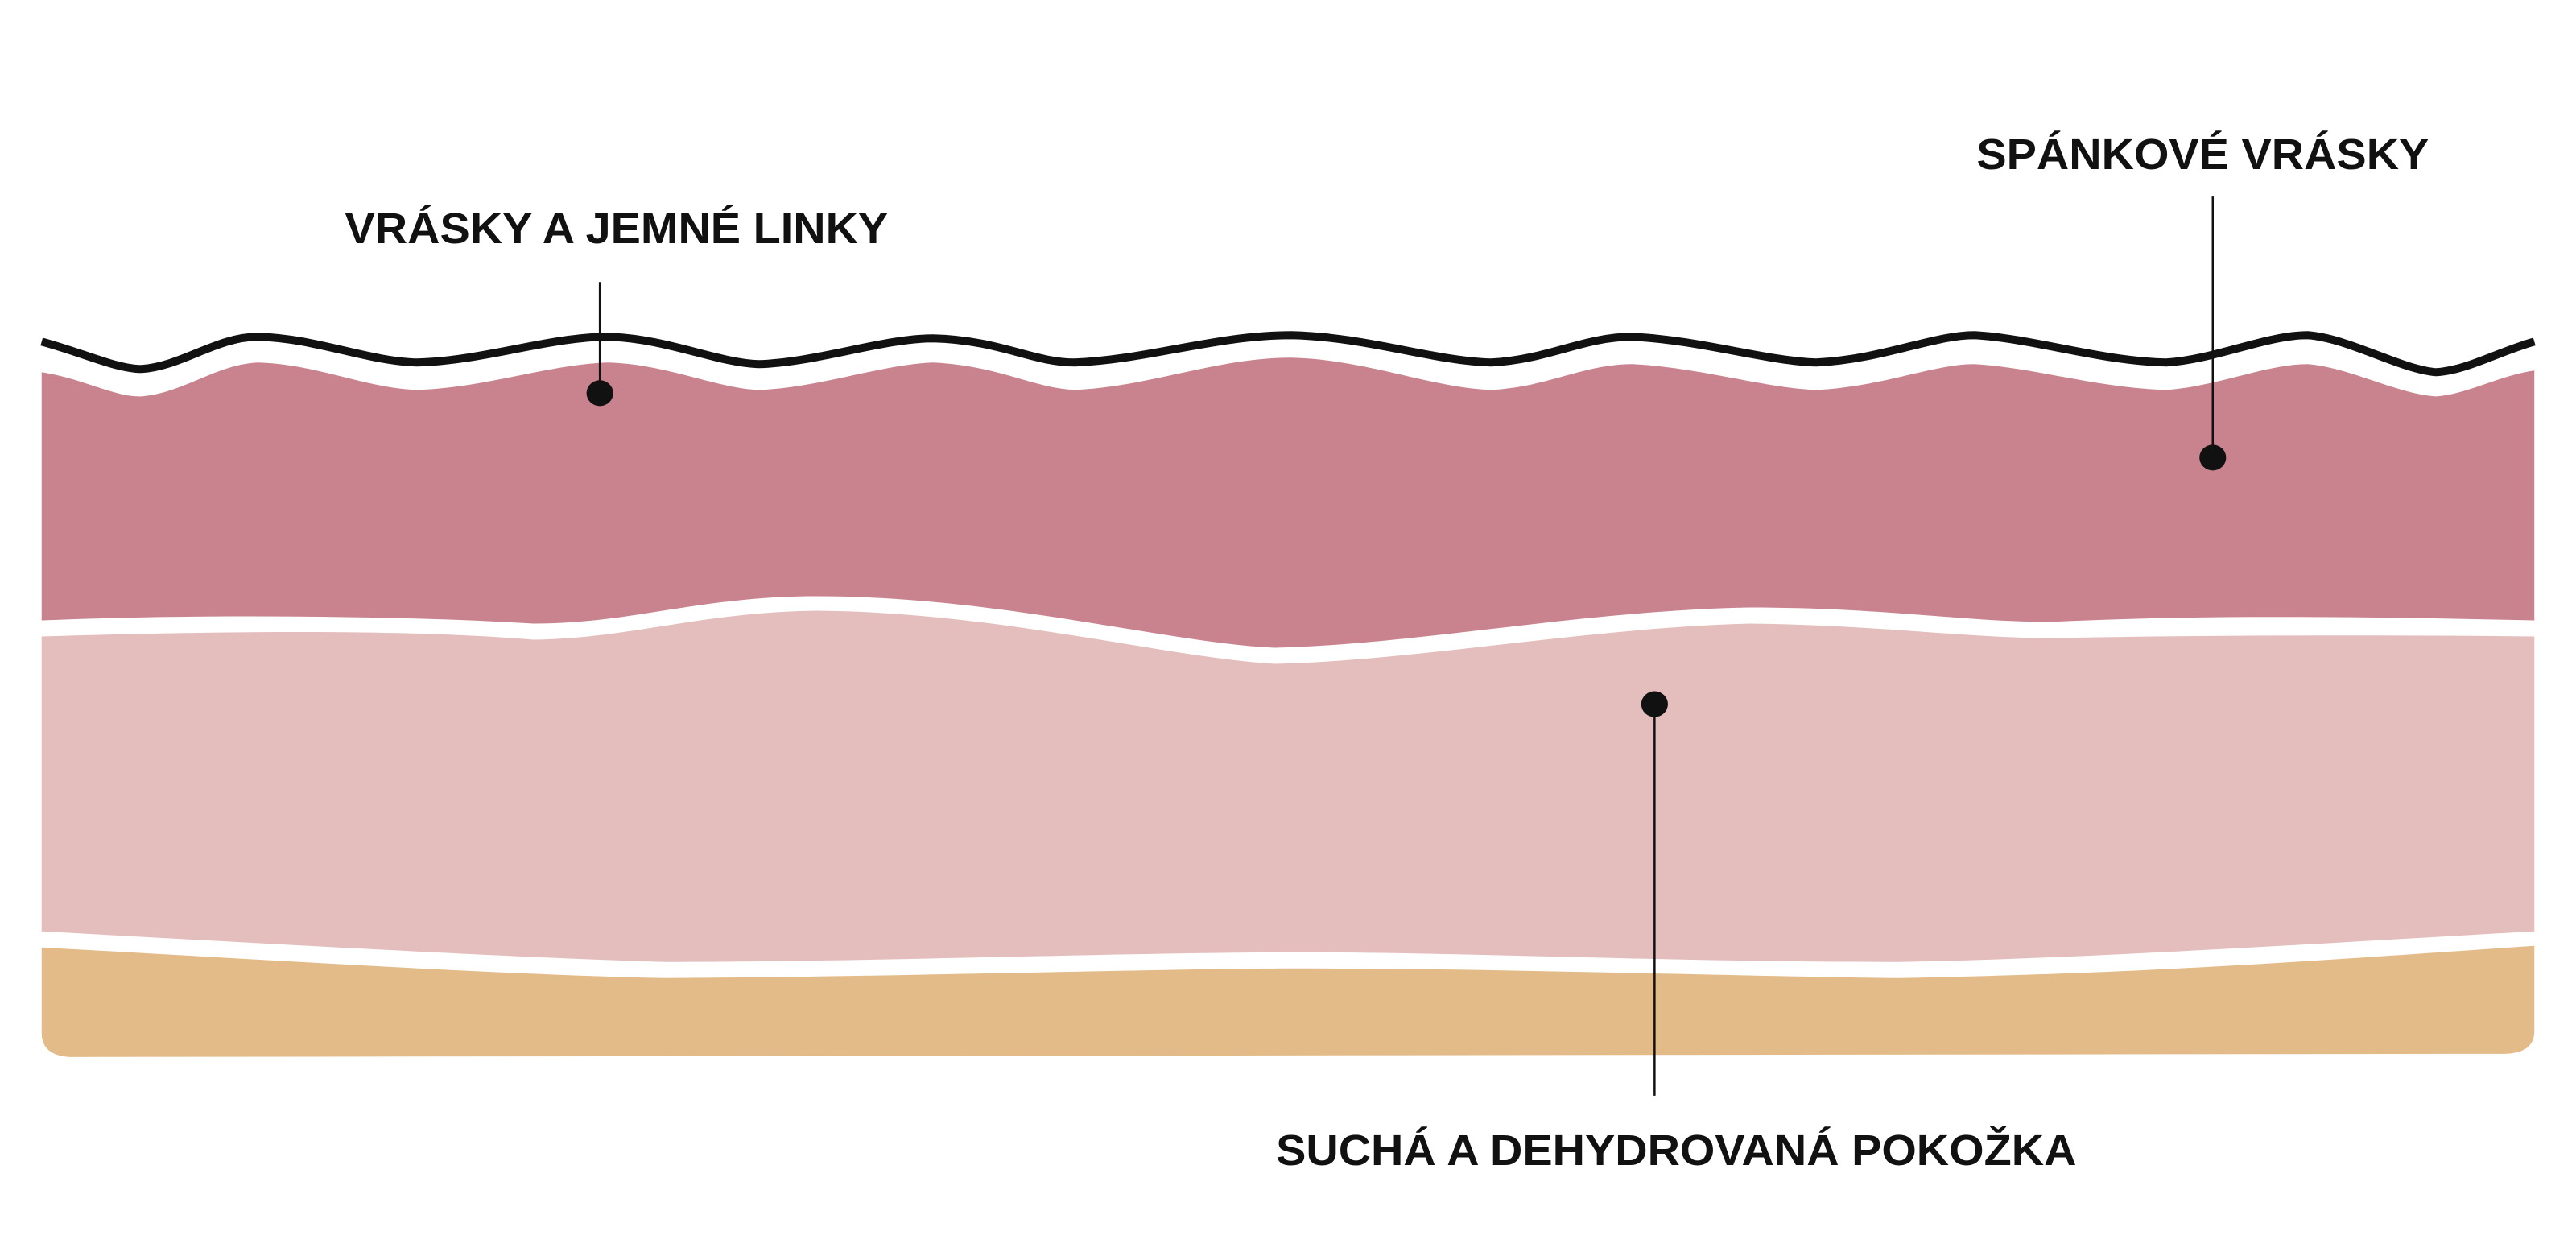 The image size is (2576, 1252). Describe the element at coordinates (2202, 154) in the screenshot. I see `label-sleep-wrinkles: SPÁNKOVÉ VRÁSKY` at that location.